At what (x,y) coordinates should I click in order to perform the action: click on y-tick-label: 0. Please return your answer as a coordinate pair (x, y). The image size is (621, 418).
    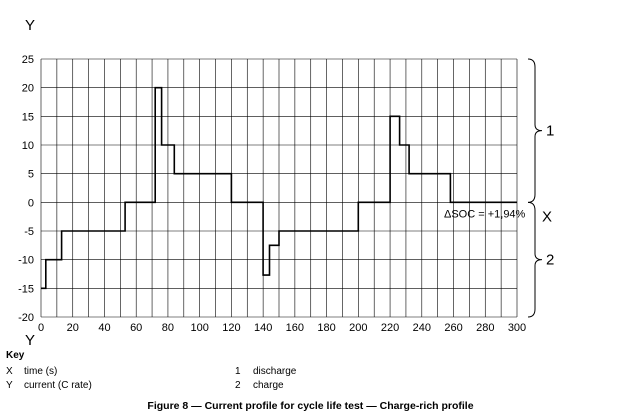
    Looking at the image, I should click on (31, 203).